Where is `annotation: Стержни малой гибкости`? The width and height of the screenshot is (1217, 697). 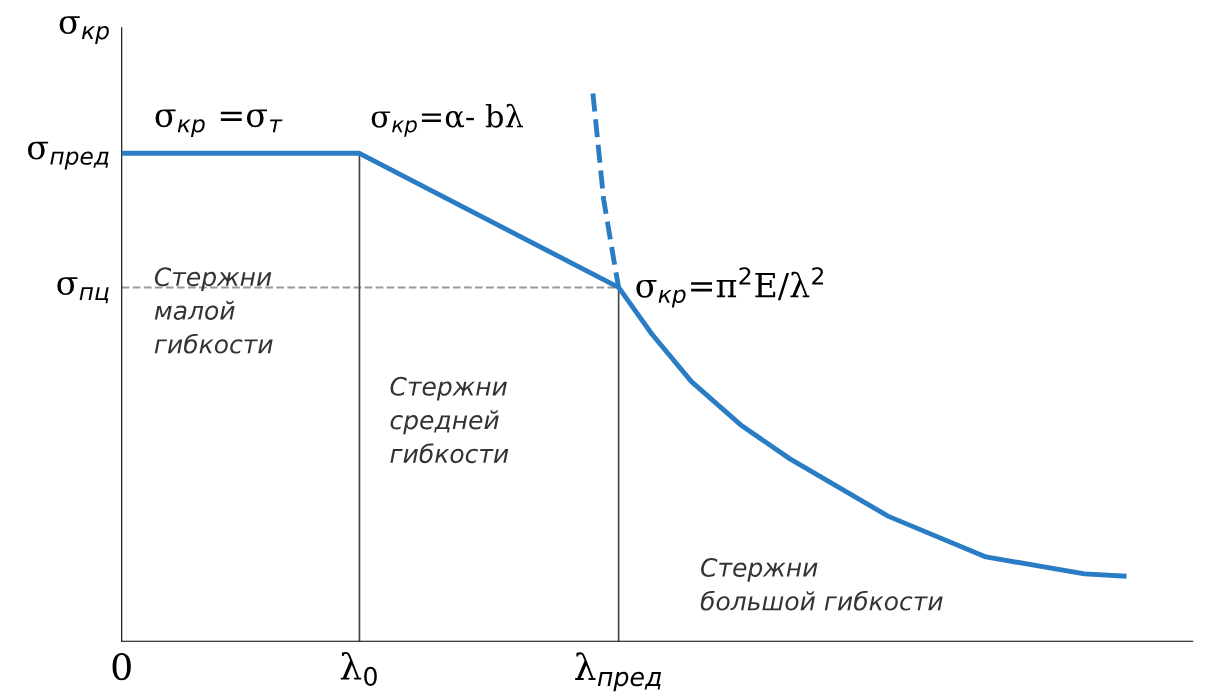
annotation: Стержни малой гибкости is located at coordinates (213, 310).